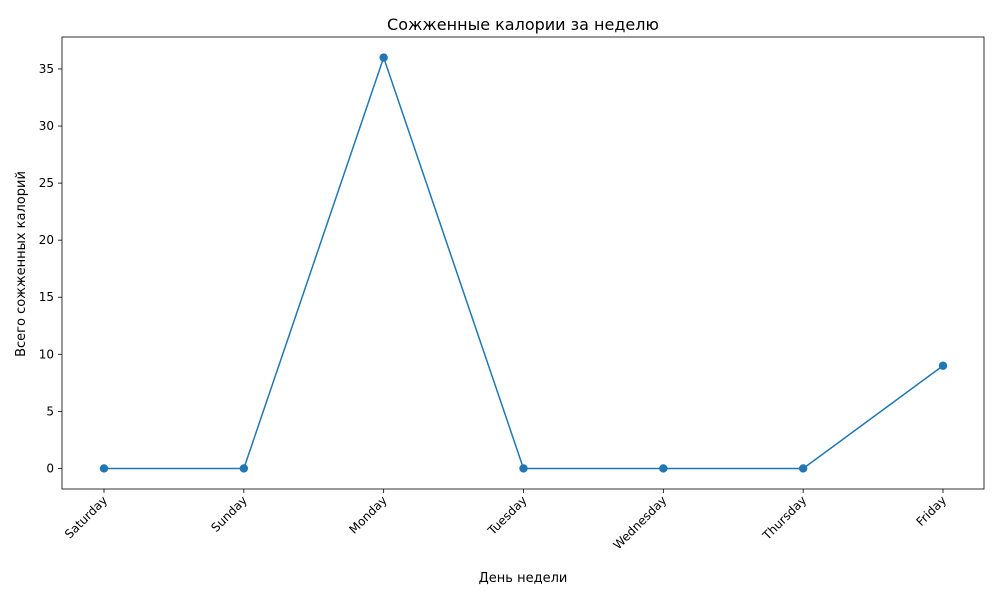 This screenshot has height=605, width=1000. I want to click on x-tick-label: Sunday, so click(229, 514).